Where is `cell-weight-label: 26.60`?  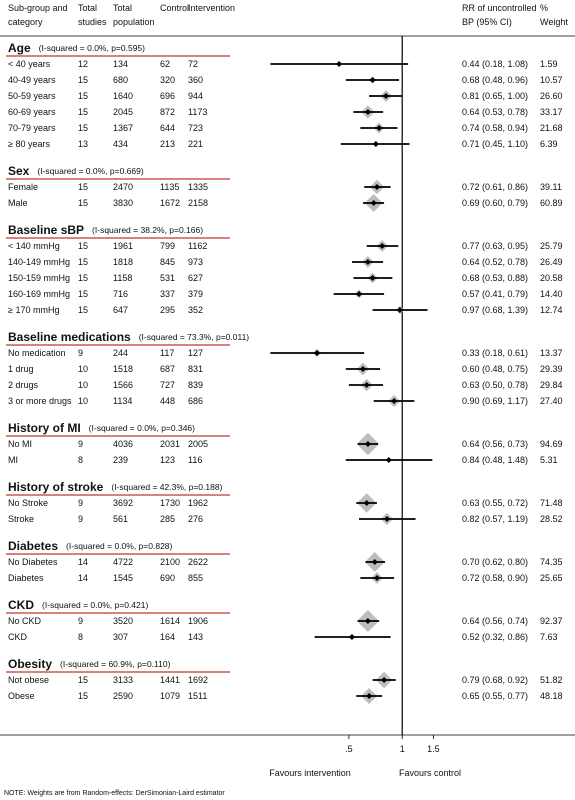 cell-weight-label: 26.60 is located at coordinates (551, 96).